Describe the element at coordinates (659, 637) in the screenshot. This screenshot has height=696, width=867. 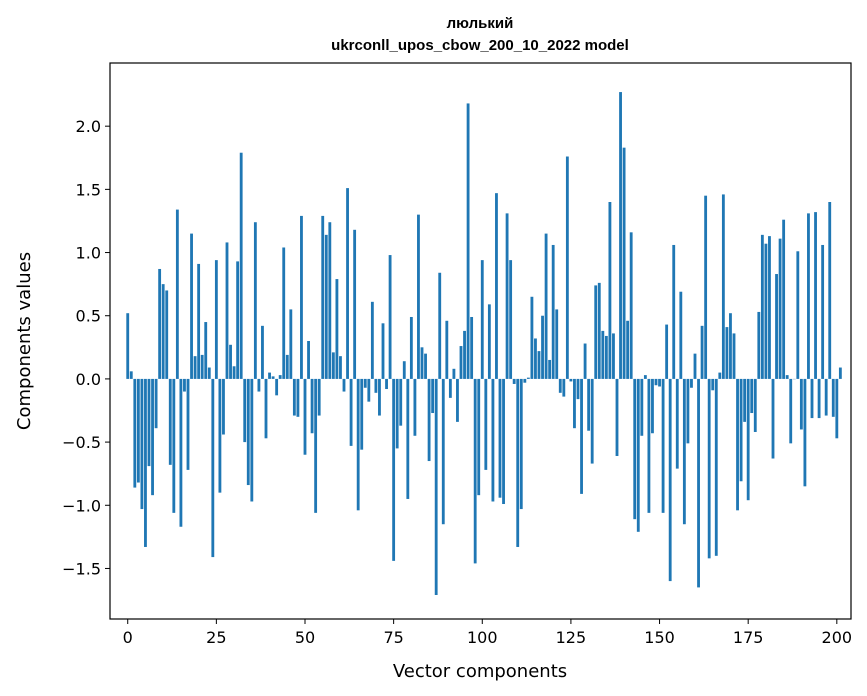
I see `x-tick-label: 150` at that location.